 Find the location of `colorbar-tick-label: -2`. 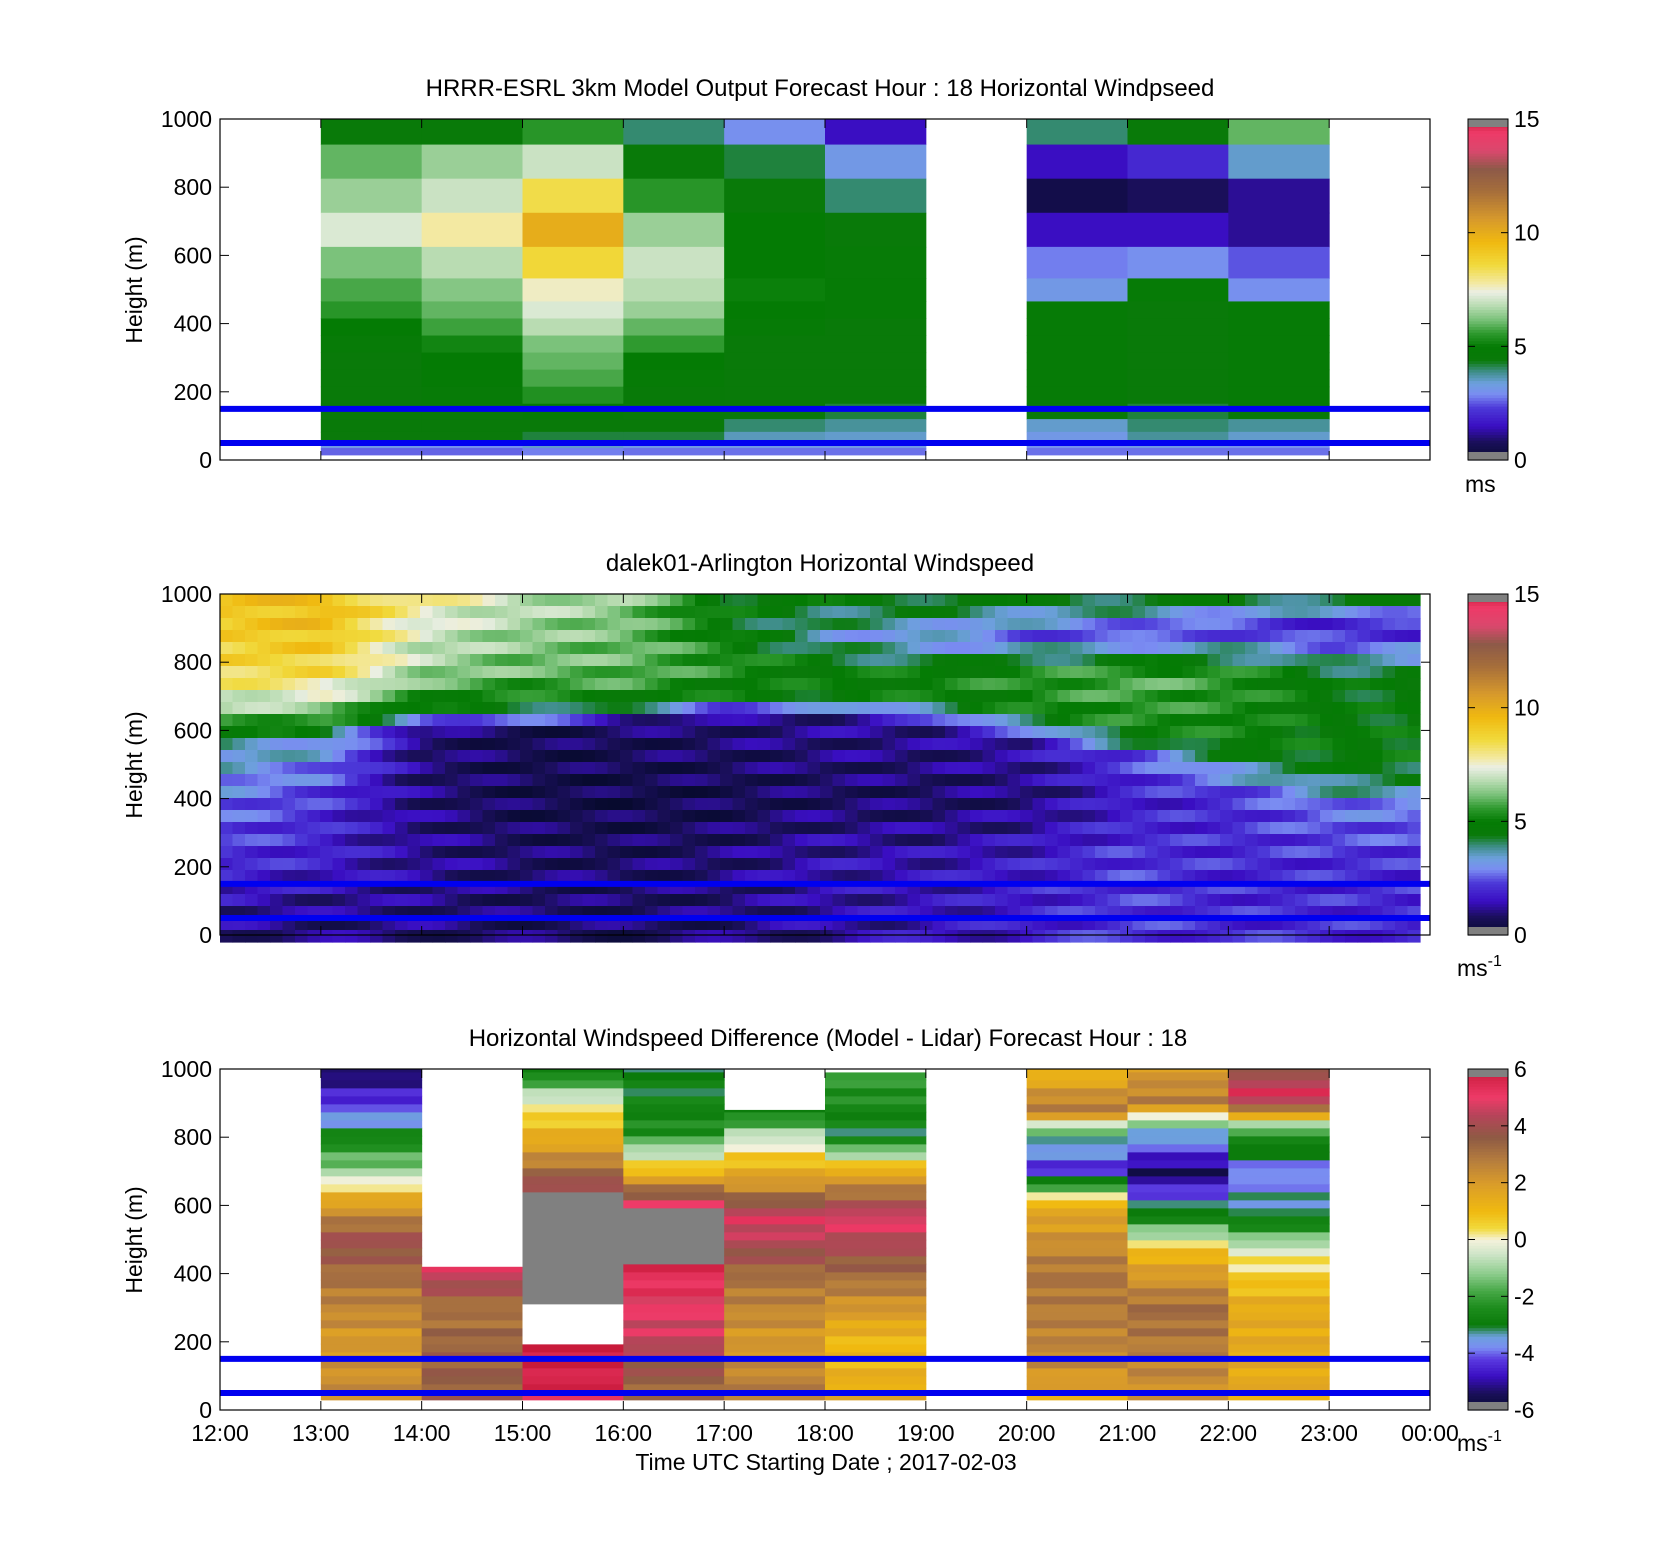

colorbar-tick-label: -2 is located at coordinates (1524, 1296).